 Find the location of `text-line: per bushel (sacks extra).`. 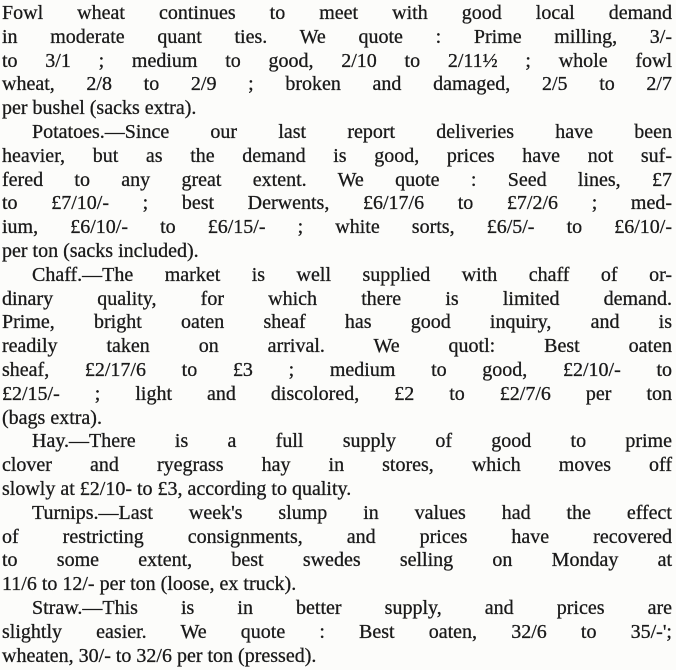

text-line: per bushel (sacks extra). is located at coordinates (99, 108).